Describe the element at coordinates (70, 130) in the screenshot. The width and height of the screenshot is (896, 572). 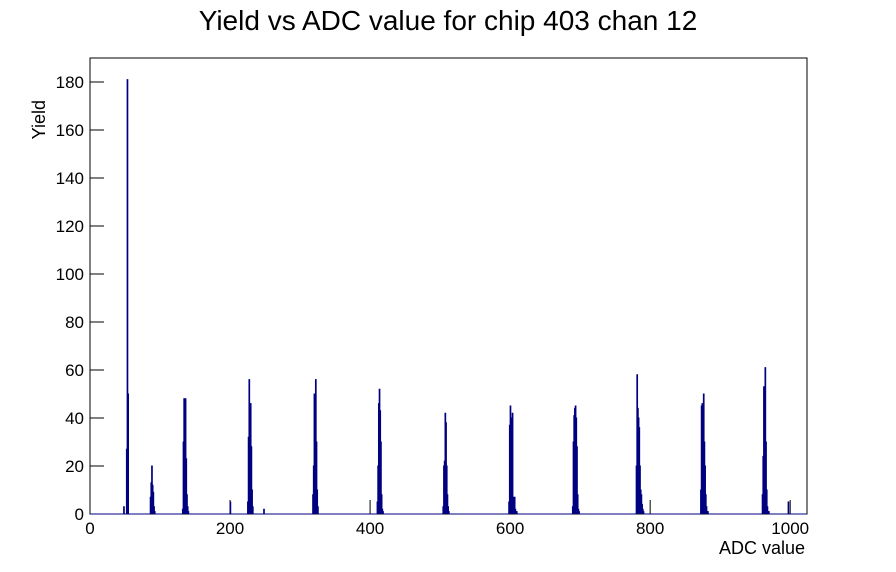
I see `y-tick-label: 160` at that location.